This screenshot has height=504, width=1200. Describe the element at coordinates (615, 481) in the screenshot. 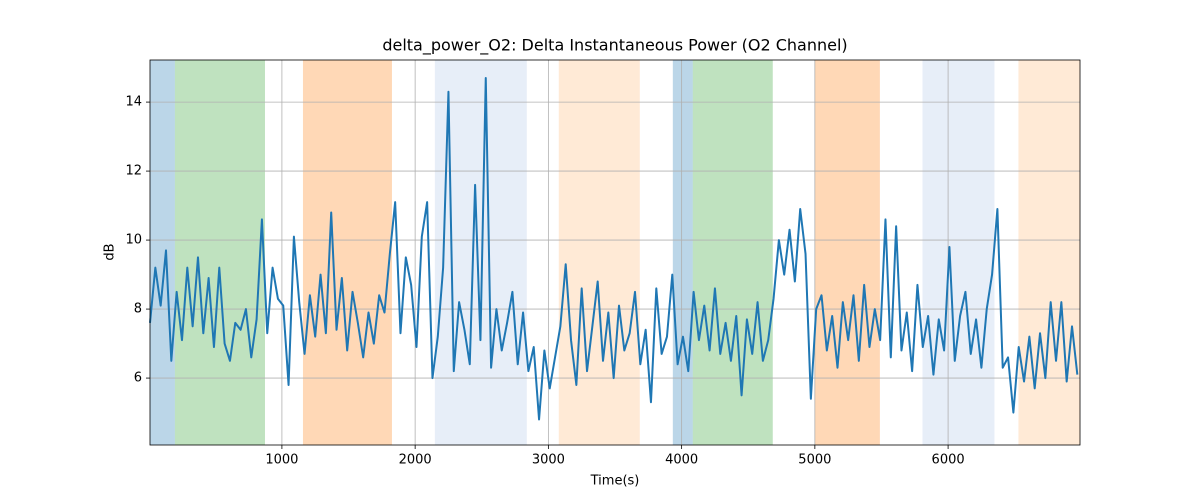

I see `x-axis-label: Time(s)` at that location.